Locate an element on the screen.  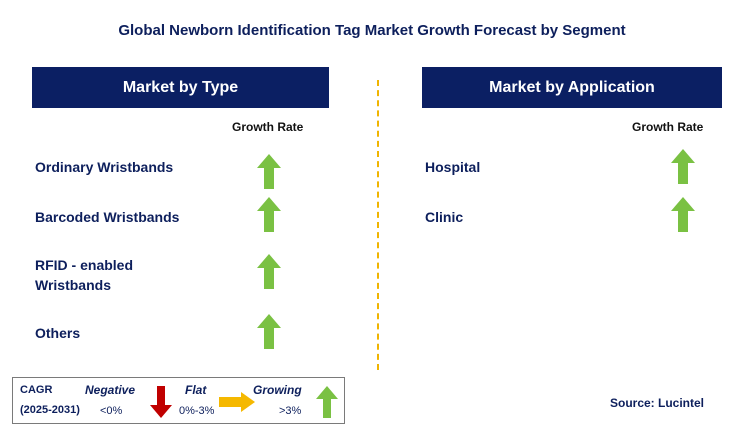
source-credit: Source: Lucintel is located at coordinates (657, 403).